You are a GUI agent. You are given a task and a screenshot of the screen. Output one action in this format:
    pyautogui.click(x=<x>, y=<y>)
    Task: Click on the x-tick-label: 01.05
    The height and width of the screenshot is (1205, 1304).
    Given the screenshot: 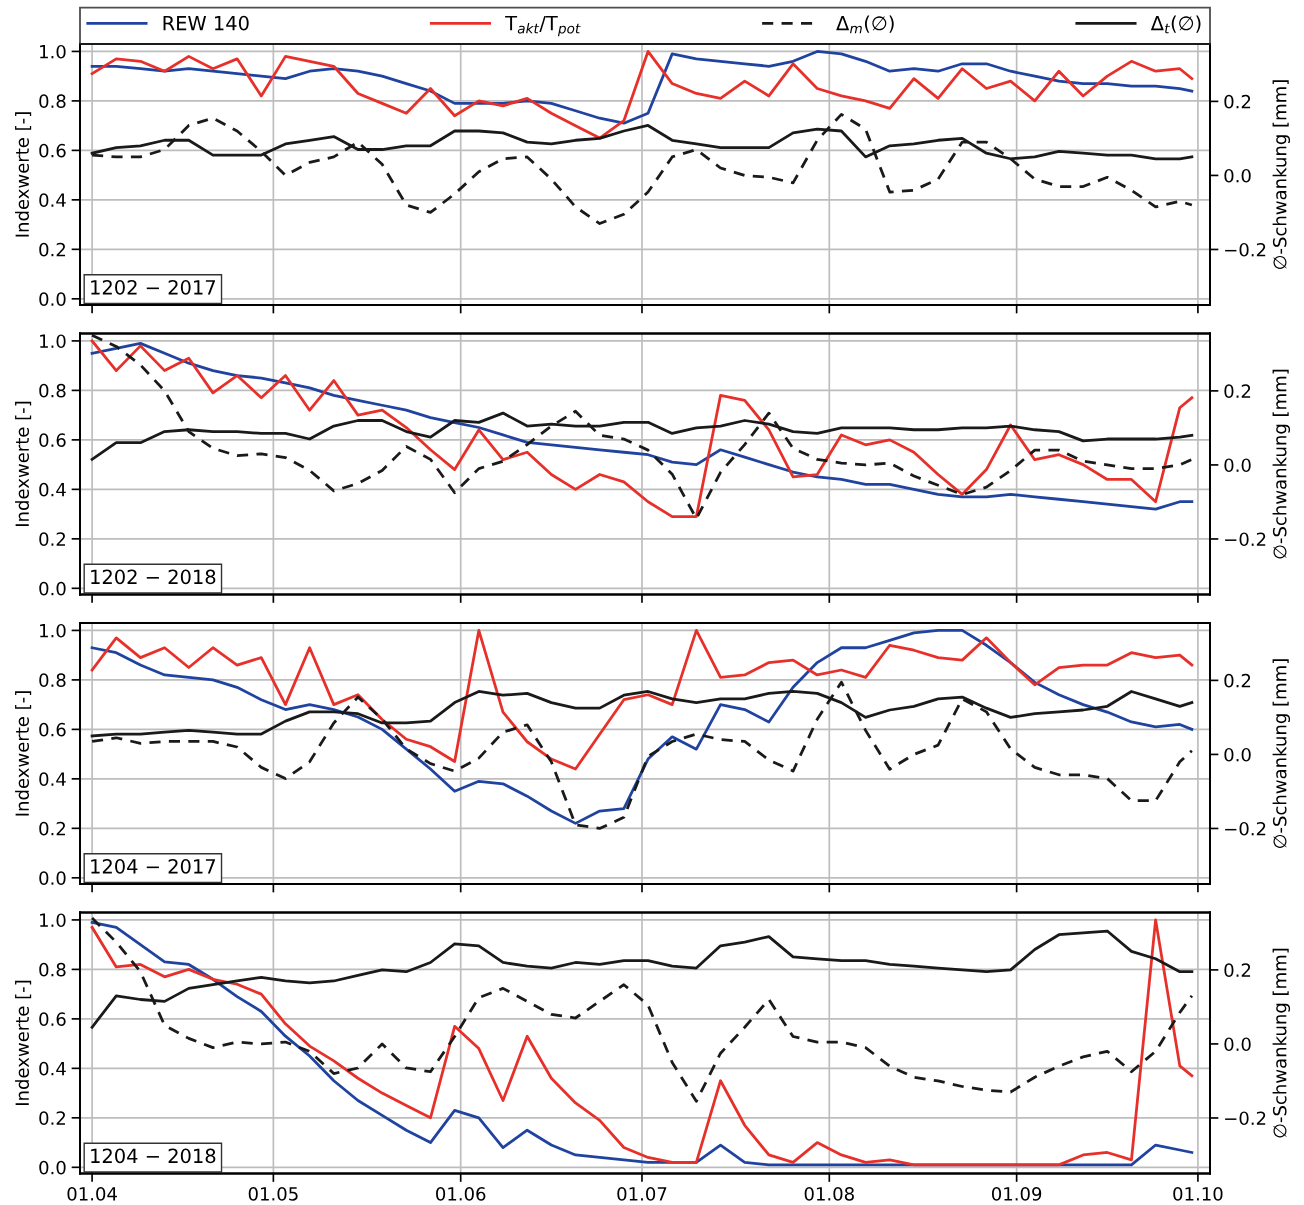 What is the action you would take?
    pyautogui.click(x=273, y=1194)
    